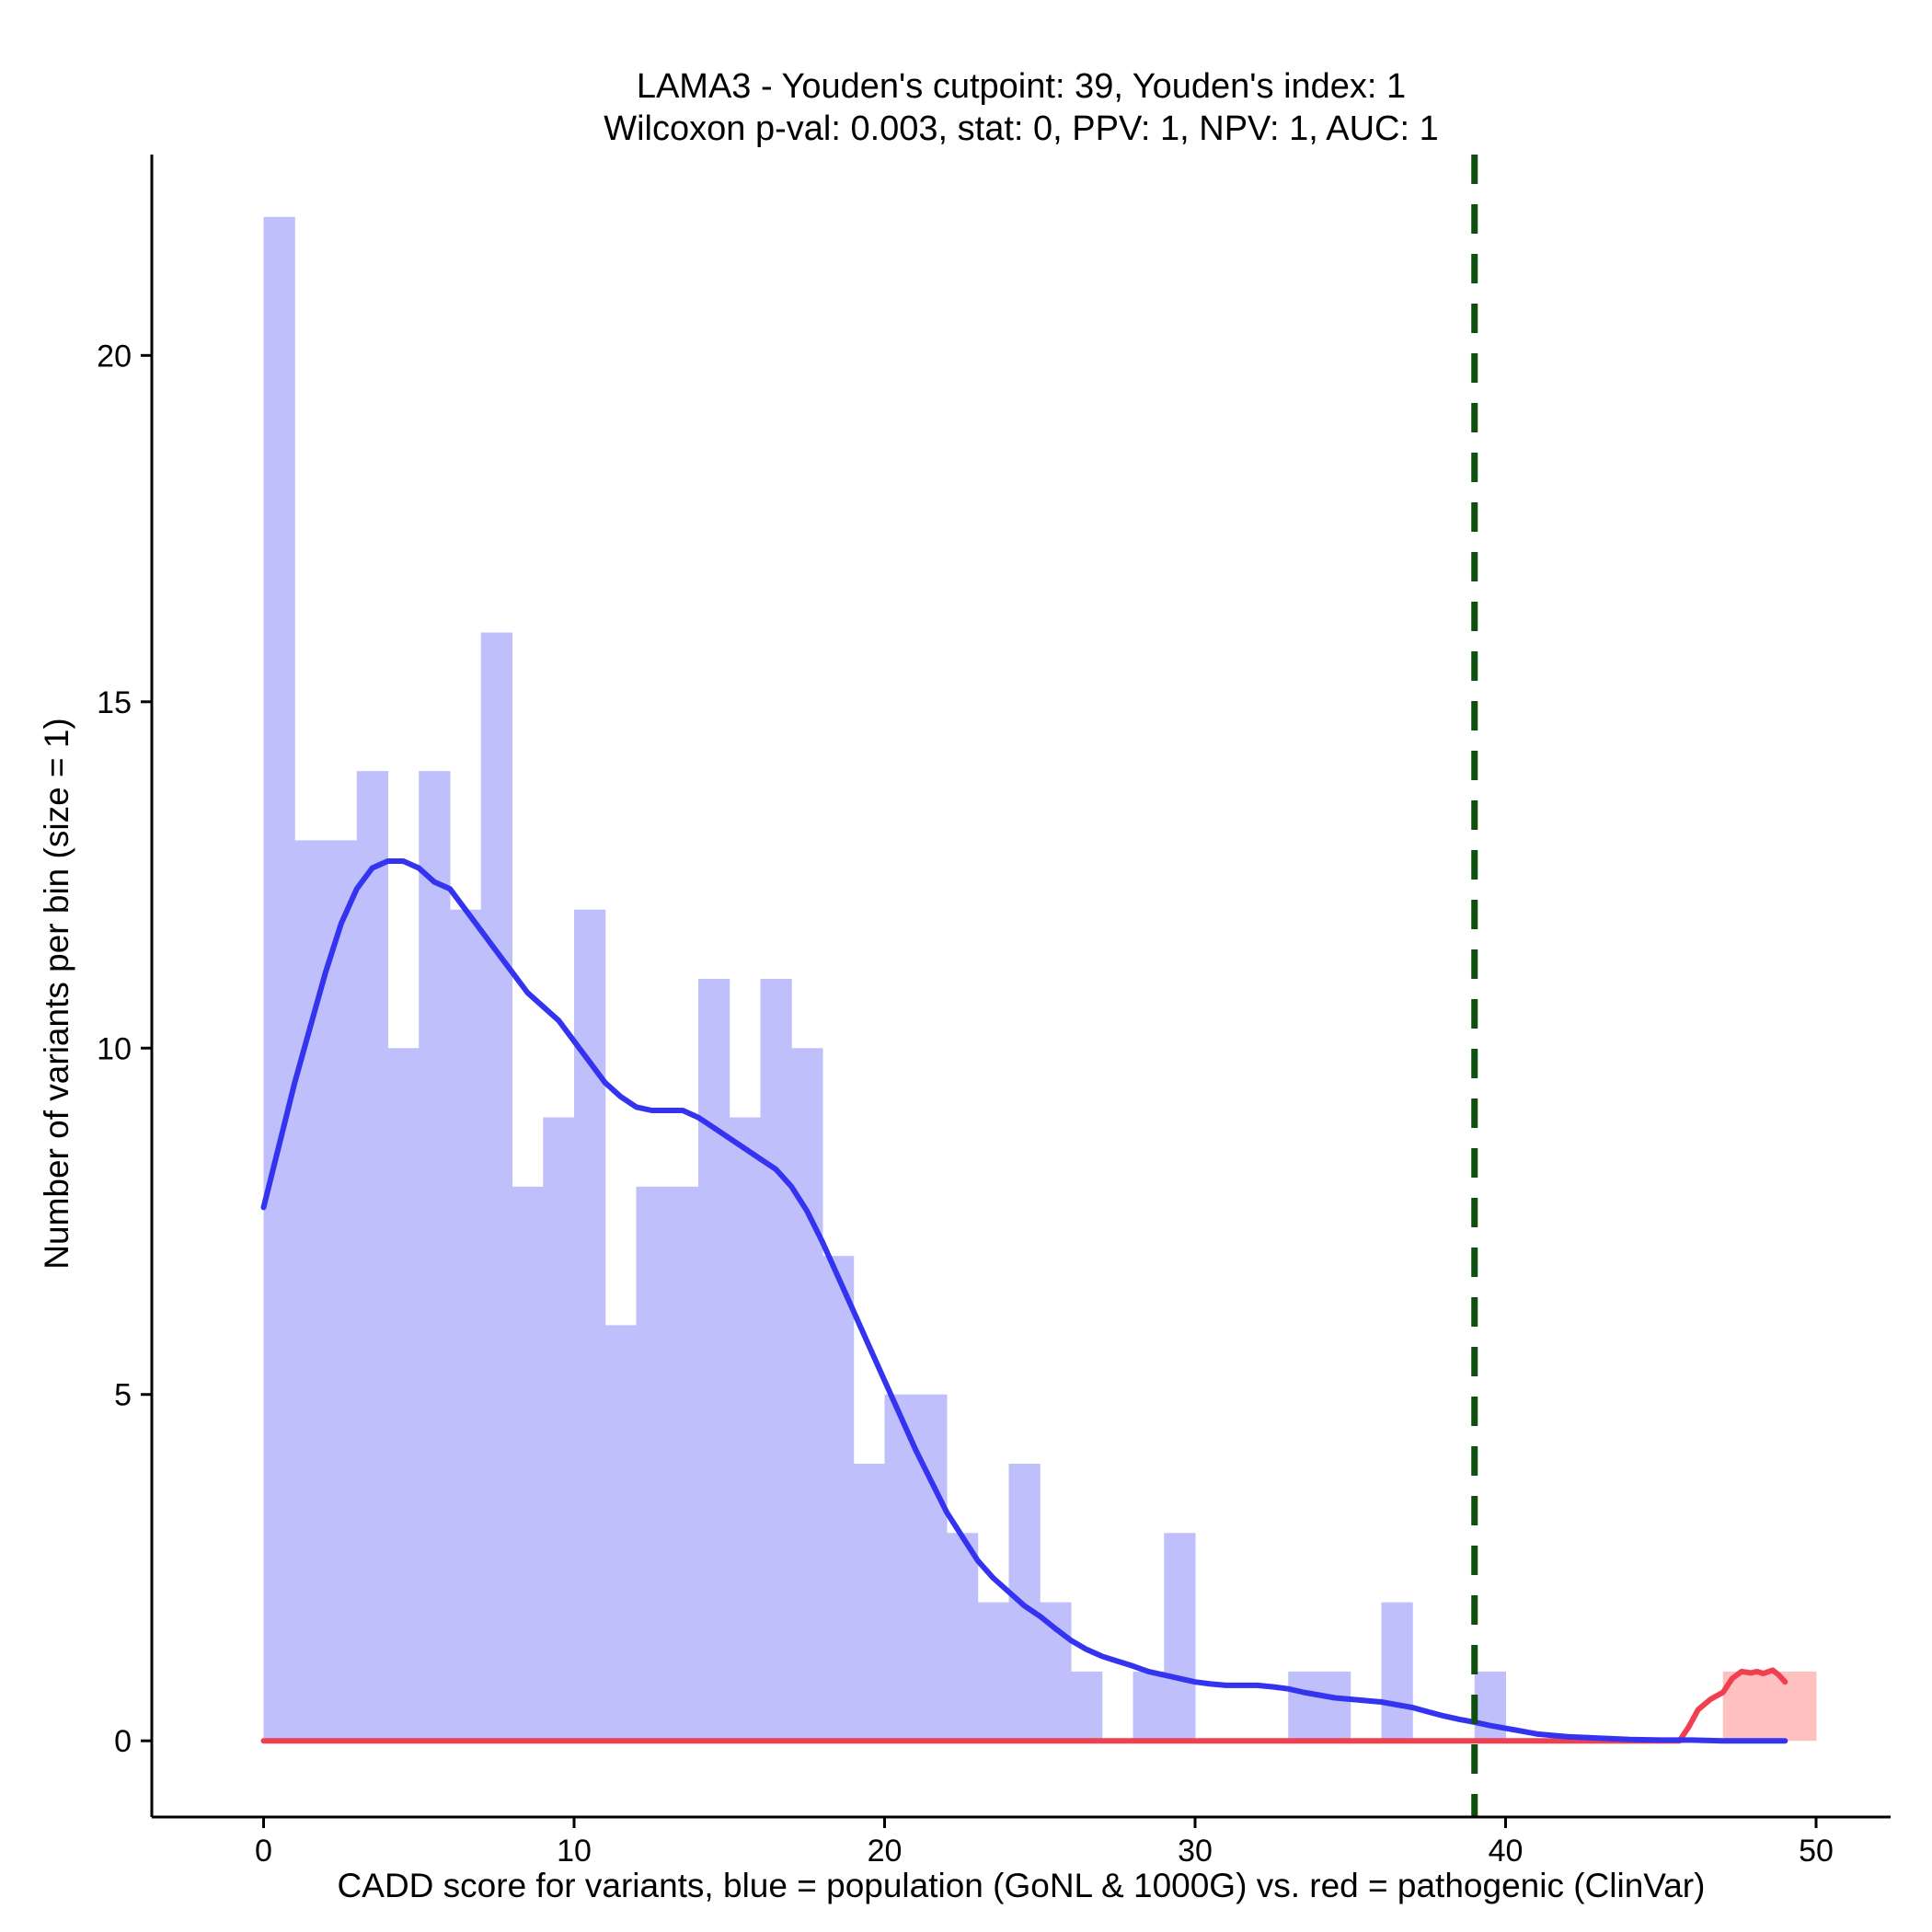  I want to click on x-tick-label-10: 10, so click(574, 1851).